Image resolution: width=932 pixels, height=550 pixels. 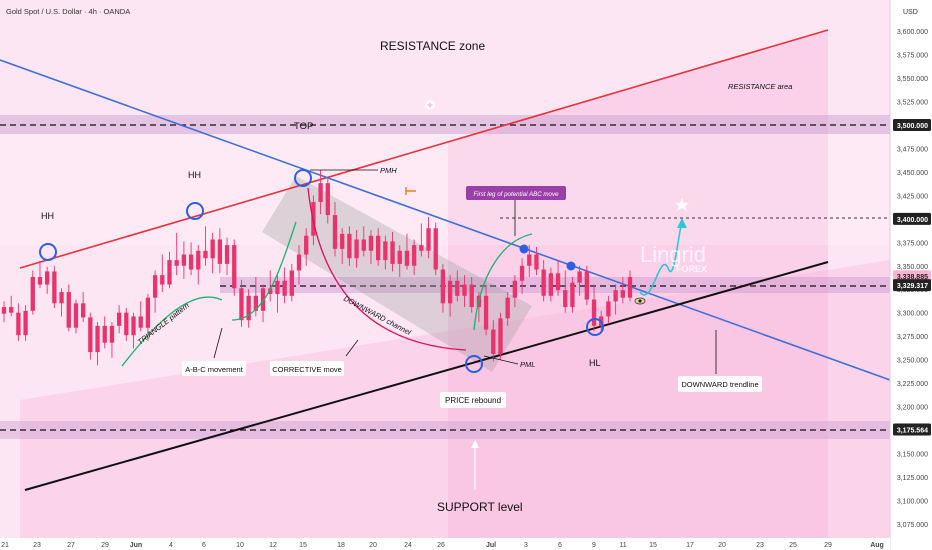 I want to click on time-axis-tick: 20, so click(x=722, y=545).